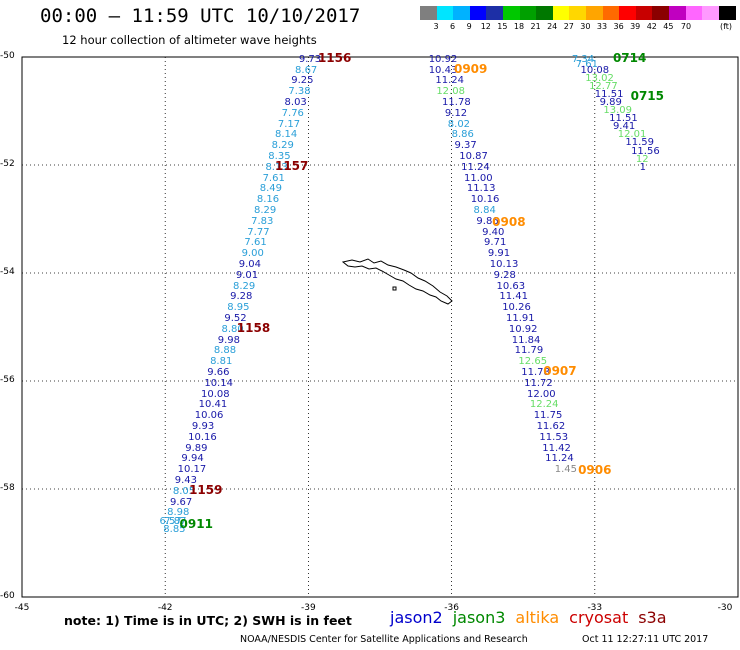 The image size is (740, 650). I want to click on swh-value: 9.67, so click(181, 502).